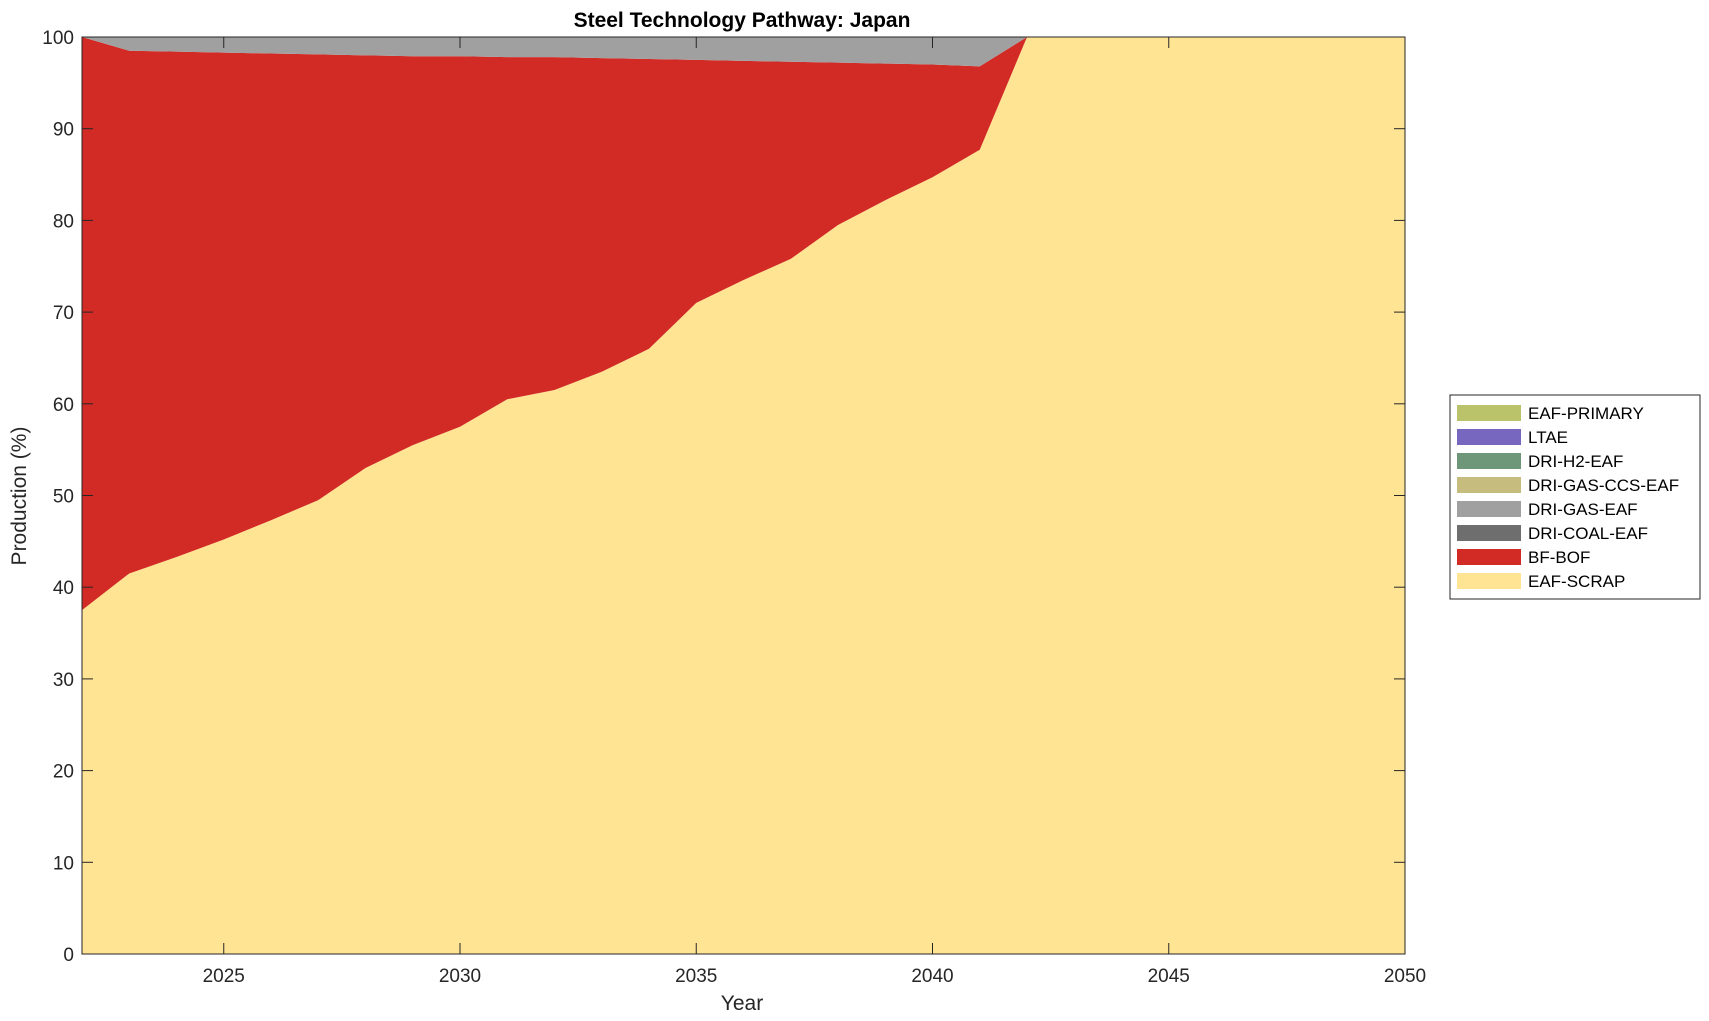  I want to click on x-tick-label: 2030, so click(460, 976).